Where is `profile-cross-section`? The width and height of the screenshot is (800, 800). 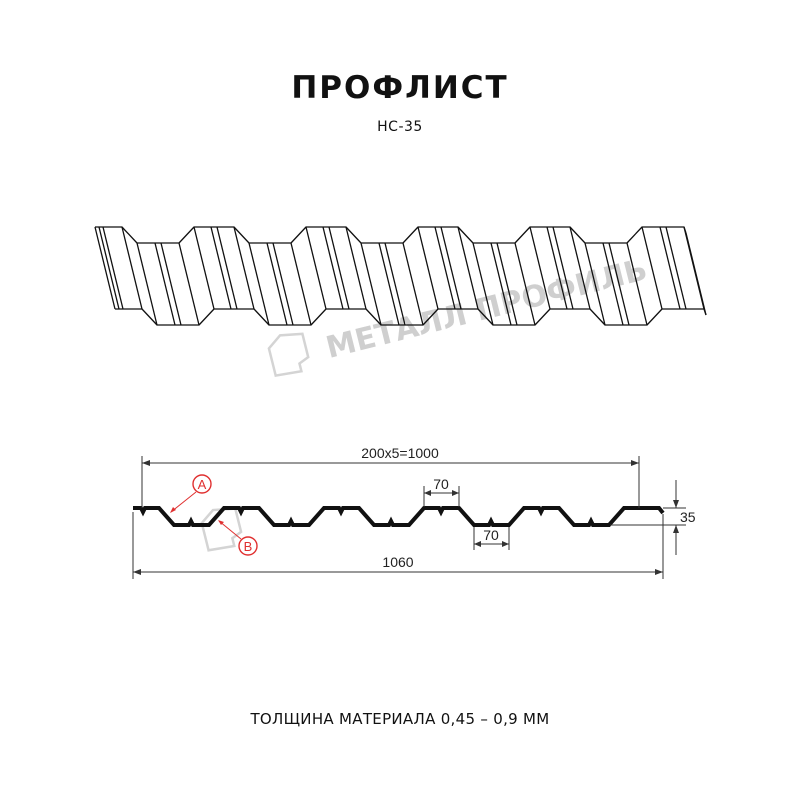 profile-cross-section is located at coordinates (399, 516).